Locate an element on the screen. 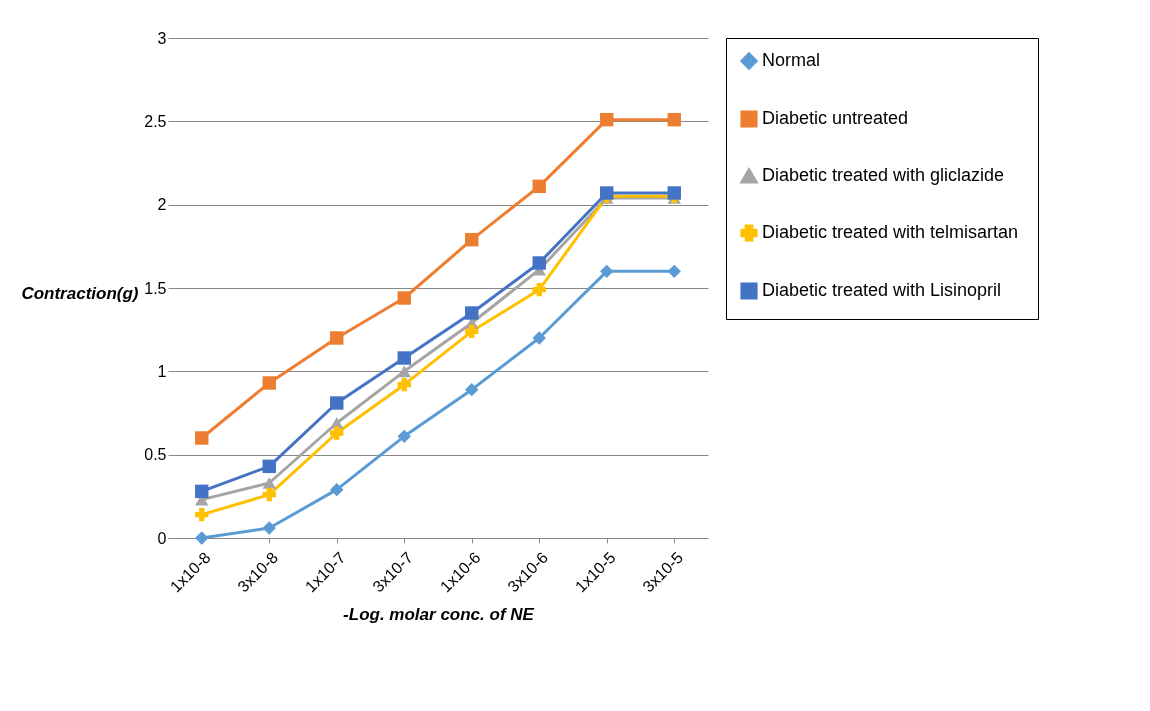 This screenshot has width=1150, height=711. y-tick-label: 0.5 is located at coordinates (155, 455).